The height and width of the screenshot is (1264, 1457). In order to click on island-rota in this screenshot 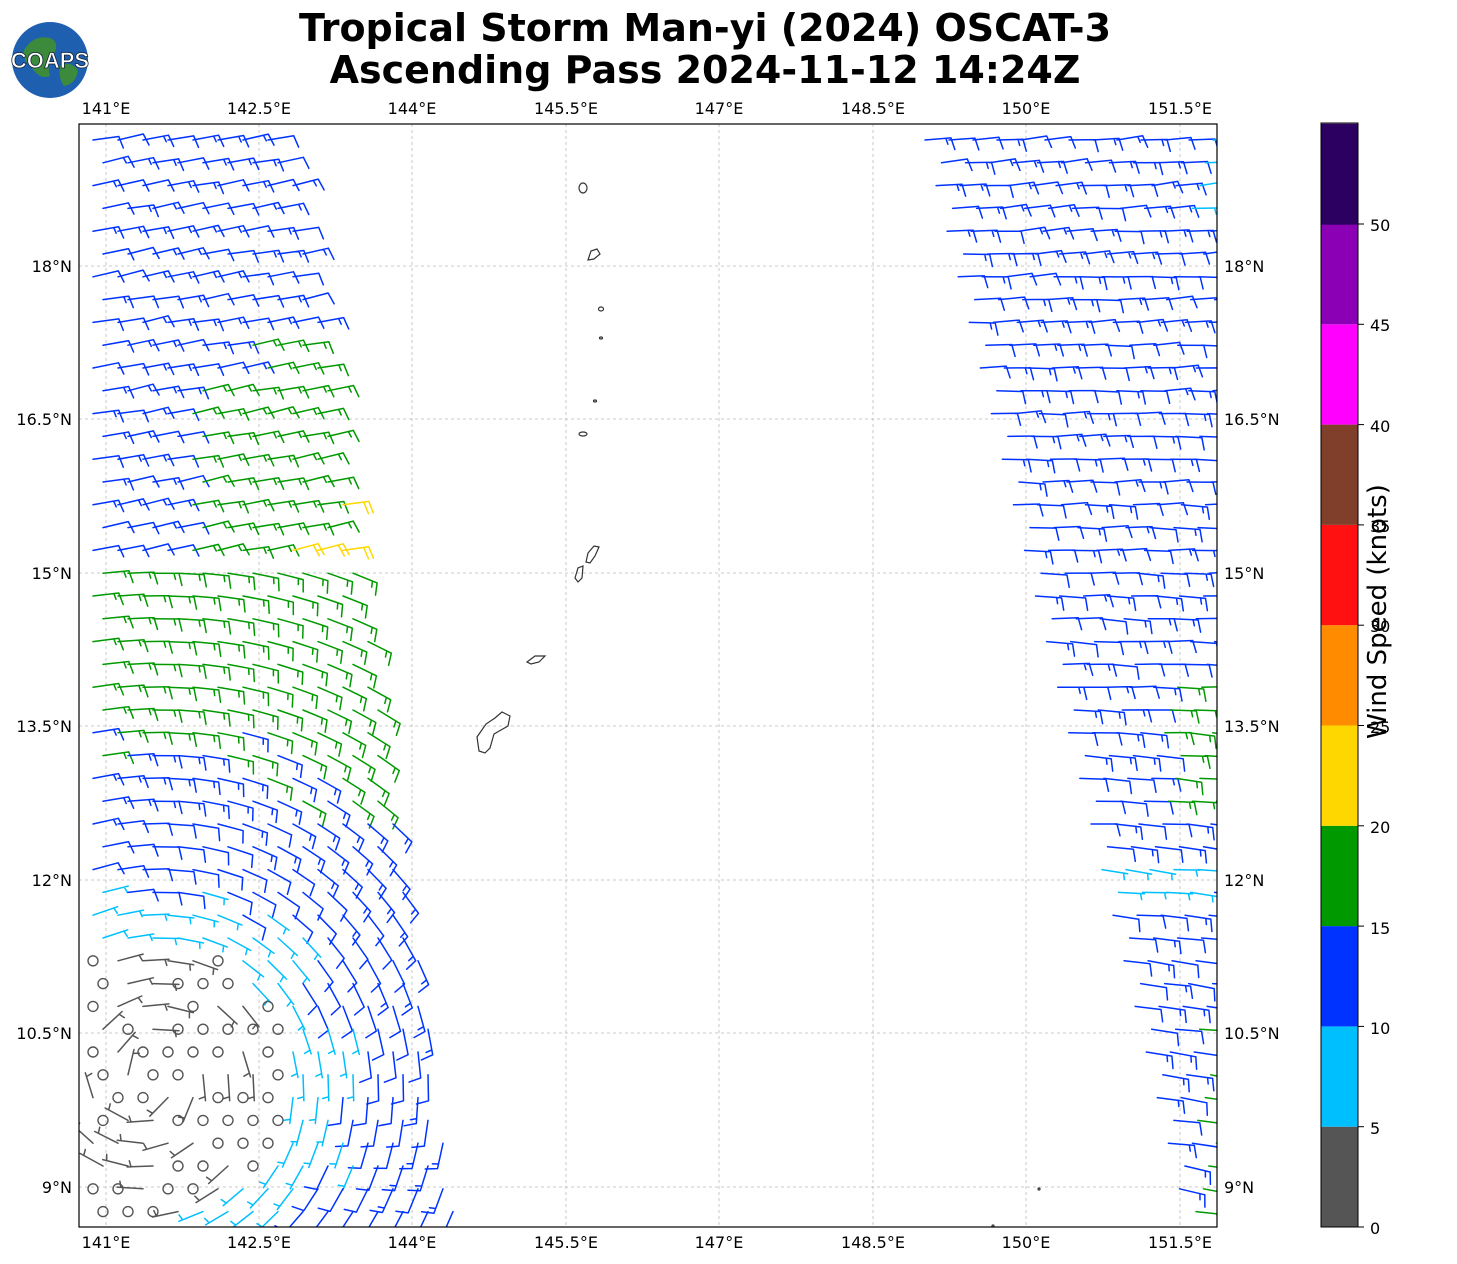, I will do `click(536, 660)`.